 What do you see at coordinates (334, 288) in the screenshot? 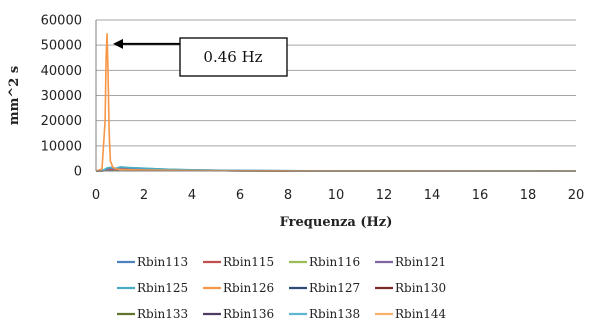
I see `legend-label: Rbin127` at bounding box center [334, 288].